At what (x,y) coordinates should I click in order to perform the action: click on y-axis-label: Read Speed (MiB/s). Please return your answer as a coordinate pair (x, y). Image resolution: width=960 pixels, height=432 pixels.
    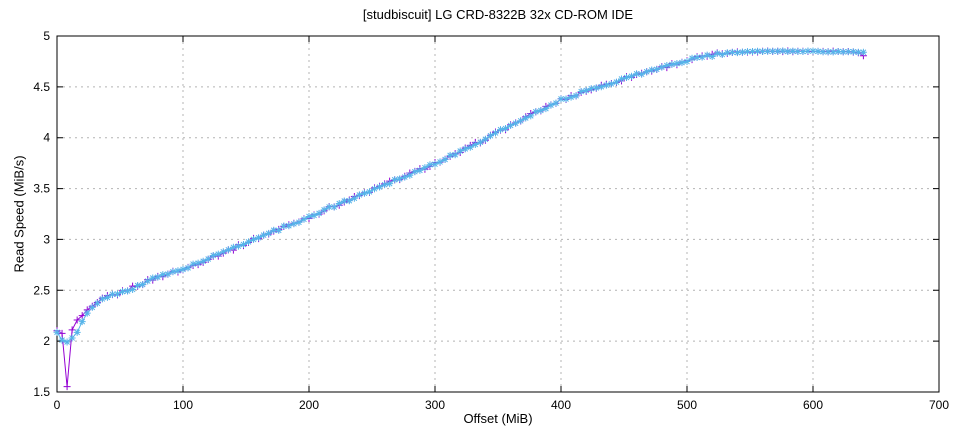
    Looking at the image, I should click on (19, 214).